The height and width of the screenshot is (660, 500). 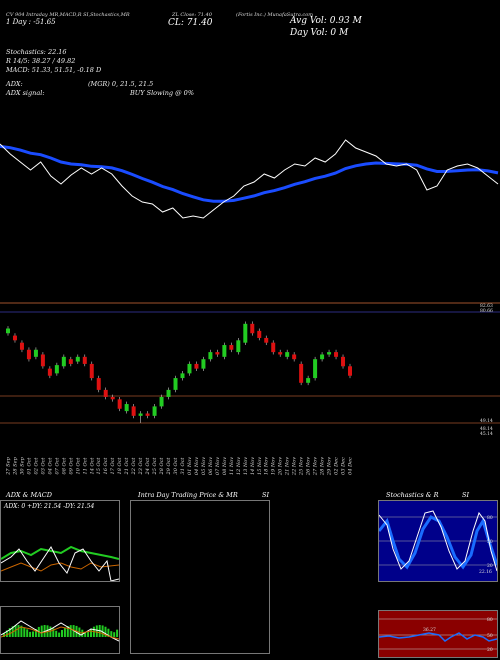 I want to click on date-label: 04 Dec, so click(x=351, y=466).